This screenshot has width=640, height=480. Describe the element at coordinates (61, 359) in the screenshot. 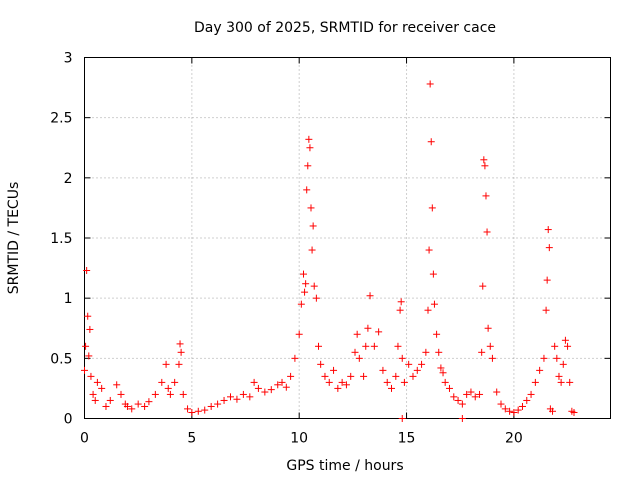

I see `y-tick-label: 0.5` at that location.